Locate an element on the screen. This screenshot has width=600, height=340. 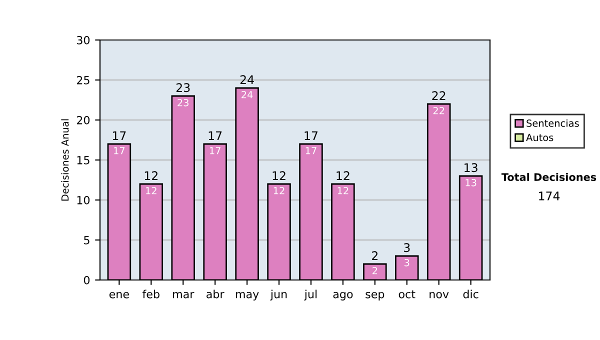
x-tick-label: may is located at coordinates (247, 296).